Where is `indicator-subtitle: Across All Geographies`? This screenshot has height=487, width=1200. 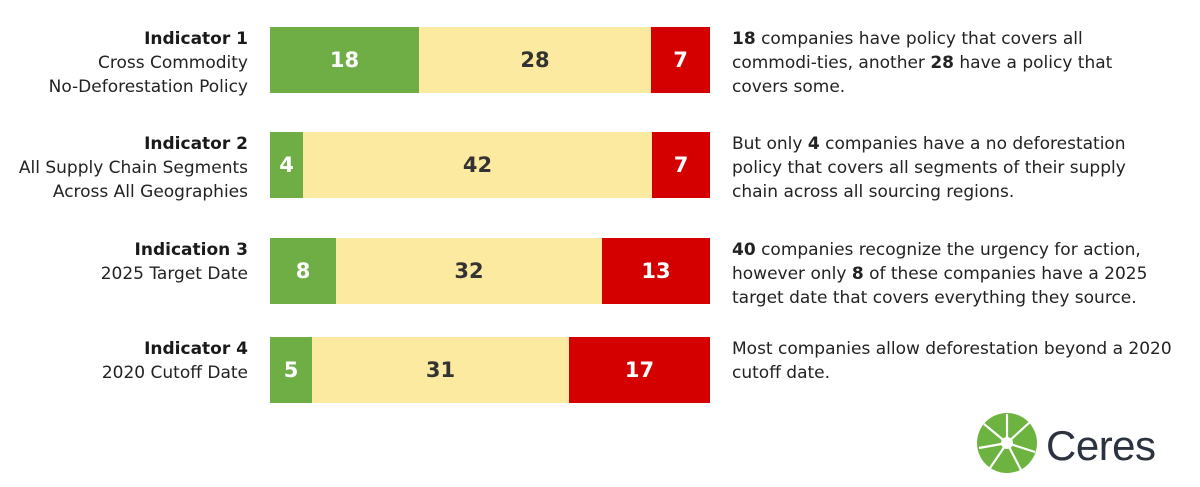 indicator-subtitle: Across All Geographies is located at coordinates (150, 192).